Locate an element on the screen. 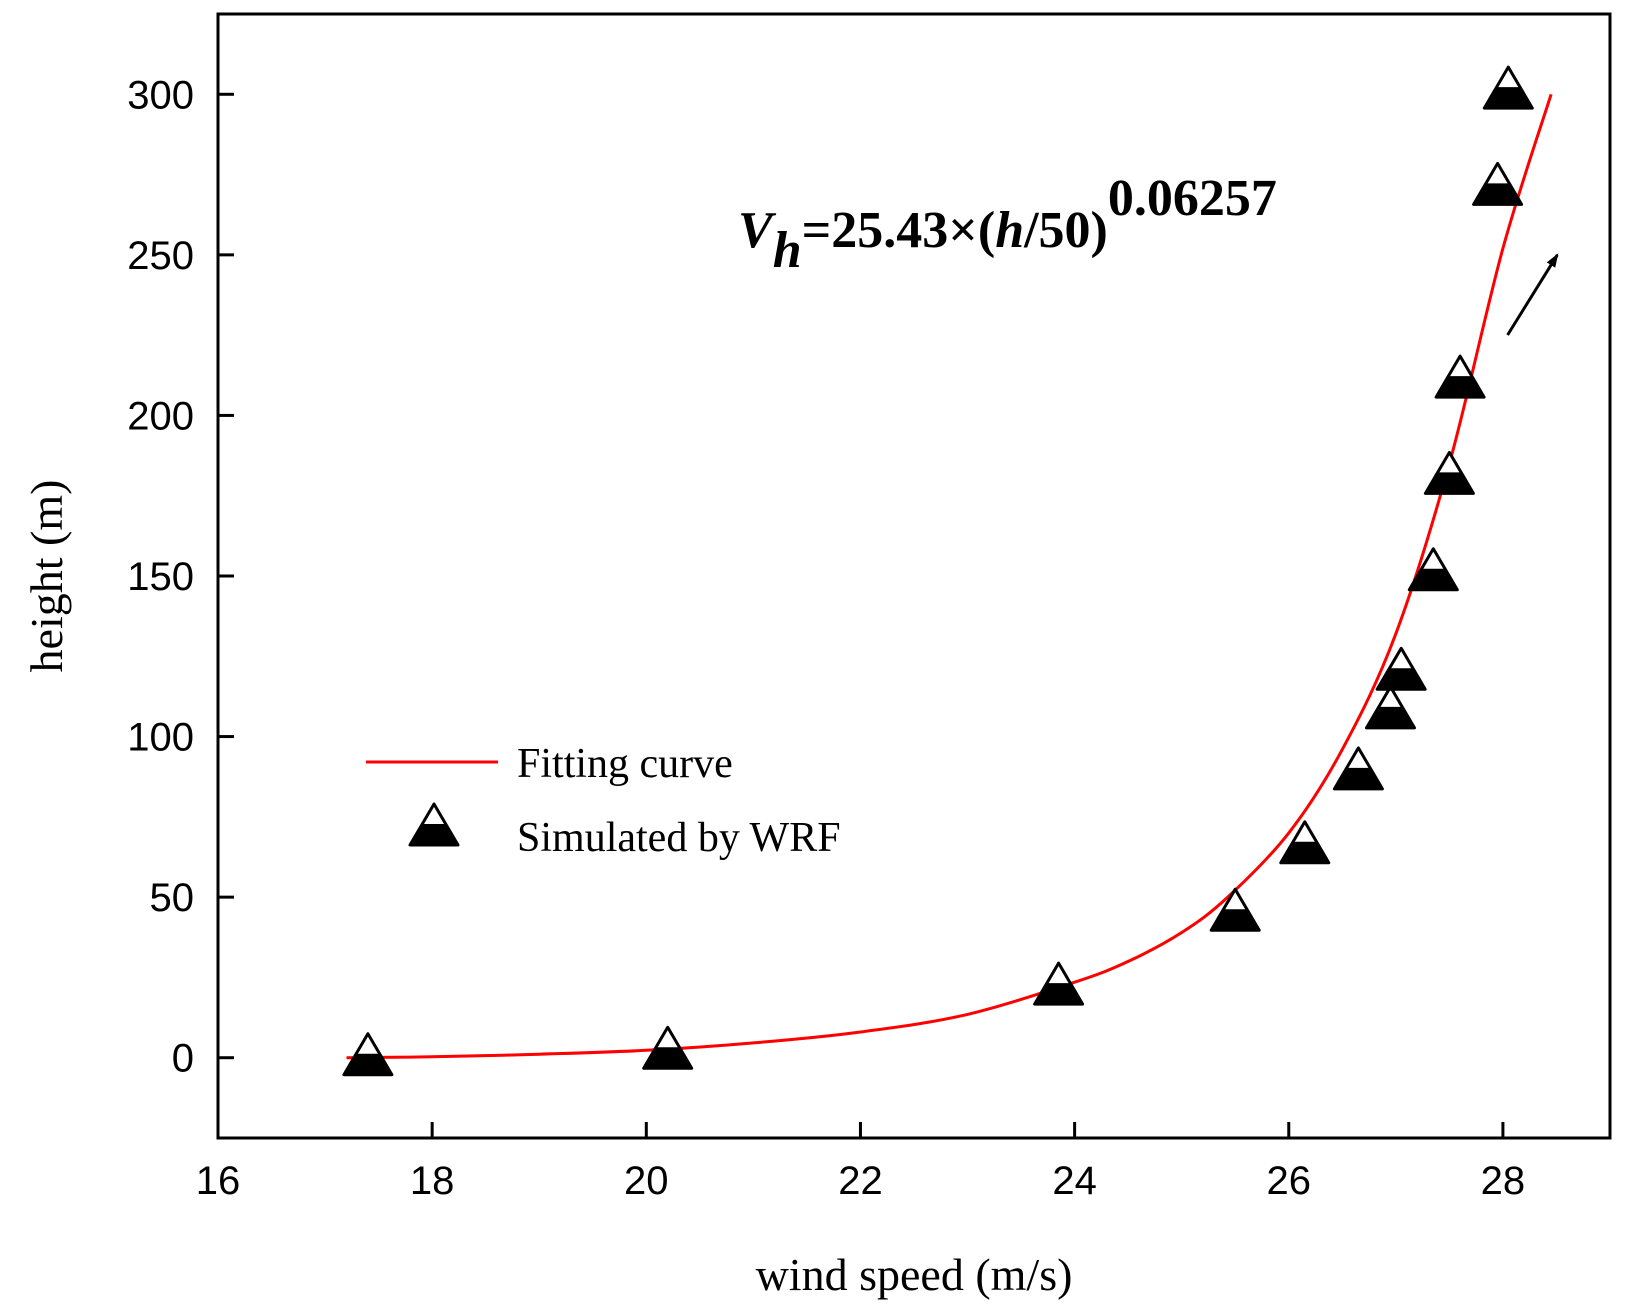 This screenshot has width=1626, height=1314. x-tick-label-22: 22 is located at coordinates (860, 1181).